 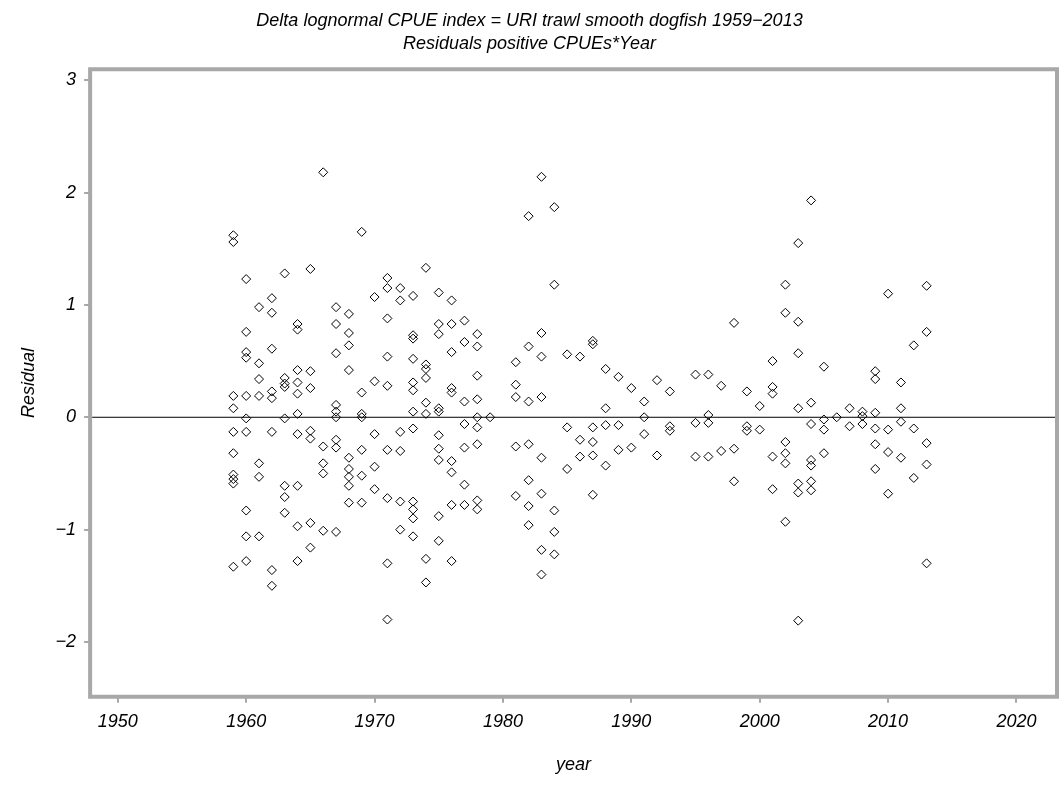 What do you see at coordinates (888, 720) in the screenshot?
I see `x-tick-label: 2010` at bounding box center [888, 720].